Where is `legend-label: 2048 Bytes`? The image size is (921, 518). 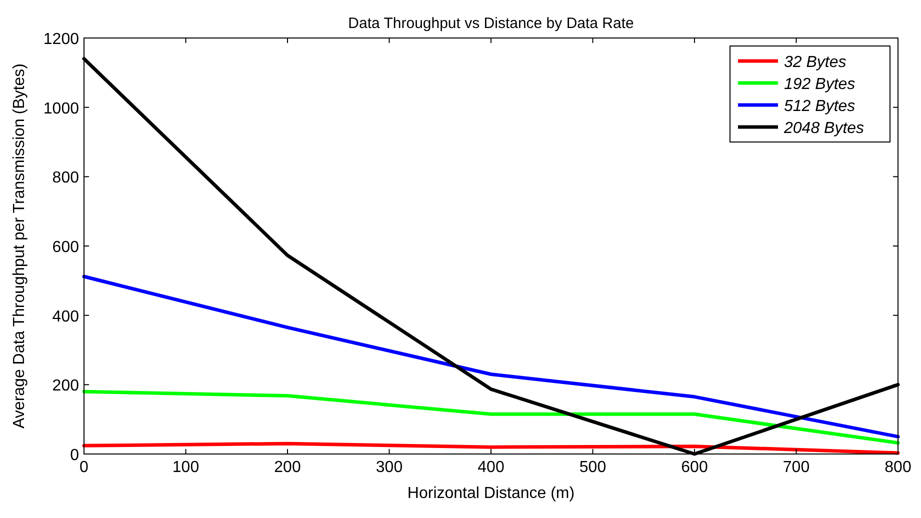
legend-label: 2048 Bytes is located at coordinates (823, 128).